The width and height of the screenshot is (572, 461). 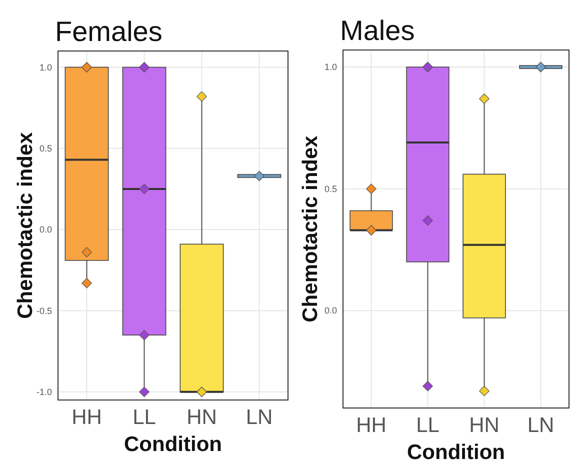 What do you see at coordinates (108, 31) in the screenshot?
I see `chart-title: Females` at bounding box center [108, 31].